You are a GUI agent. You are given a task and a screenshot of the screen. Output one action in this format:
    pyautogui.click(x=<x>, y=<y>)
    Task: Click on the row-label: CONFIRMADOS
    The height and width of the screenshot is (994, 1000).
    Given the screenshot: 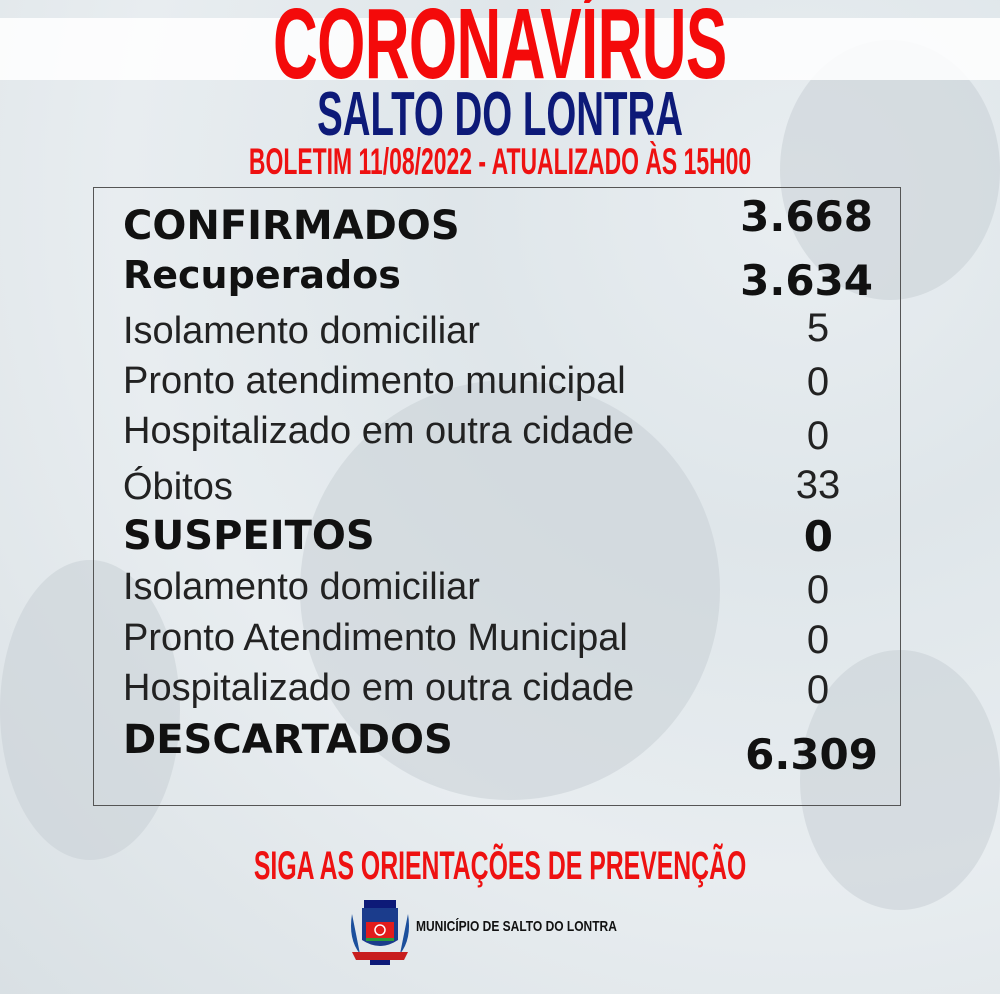 What is the action you would take?
    pyautogui.click(x=291, y=226)
    